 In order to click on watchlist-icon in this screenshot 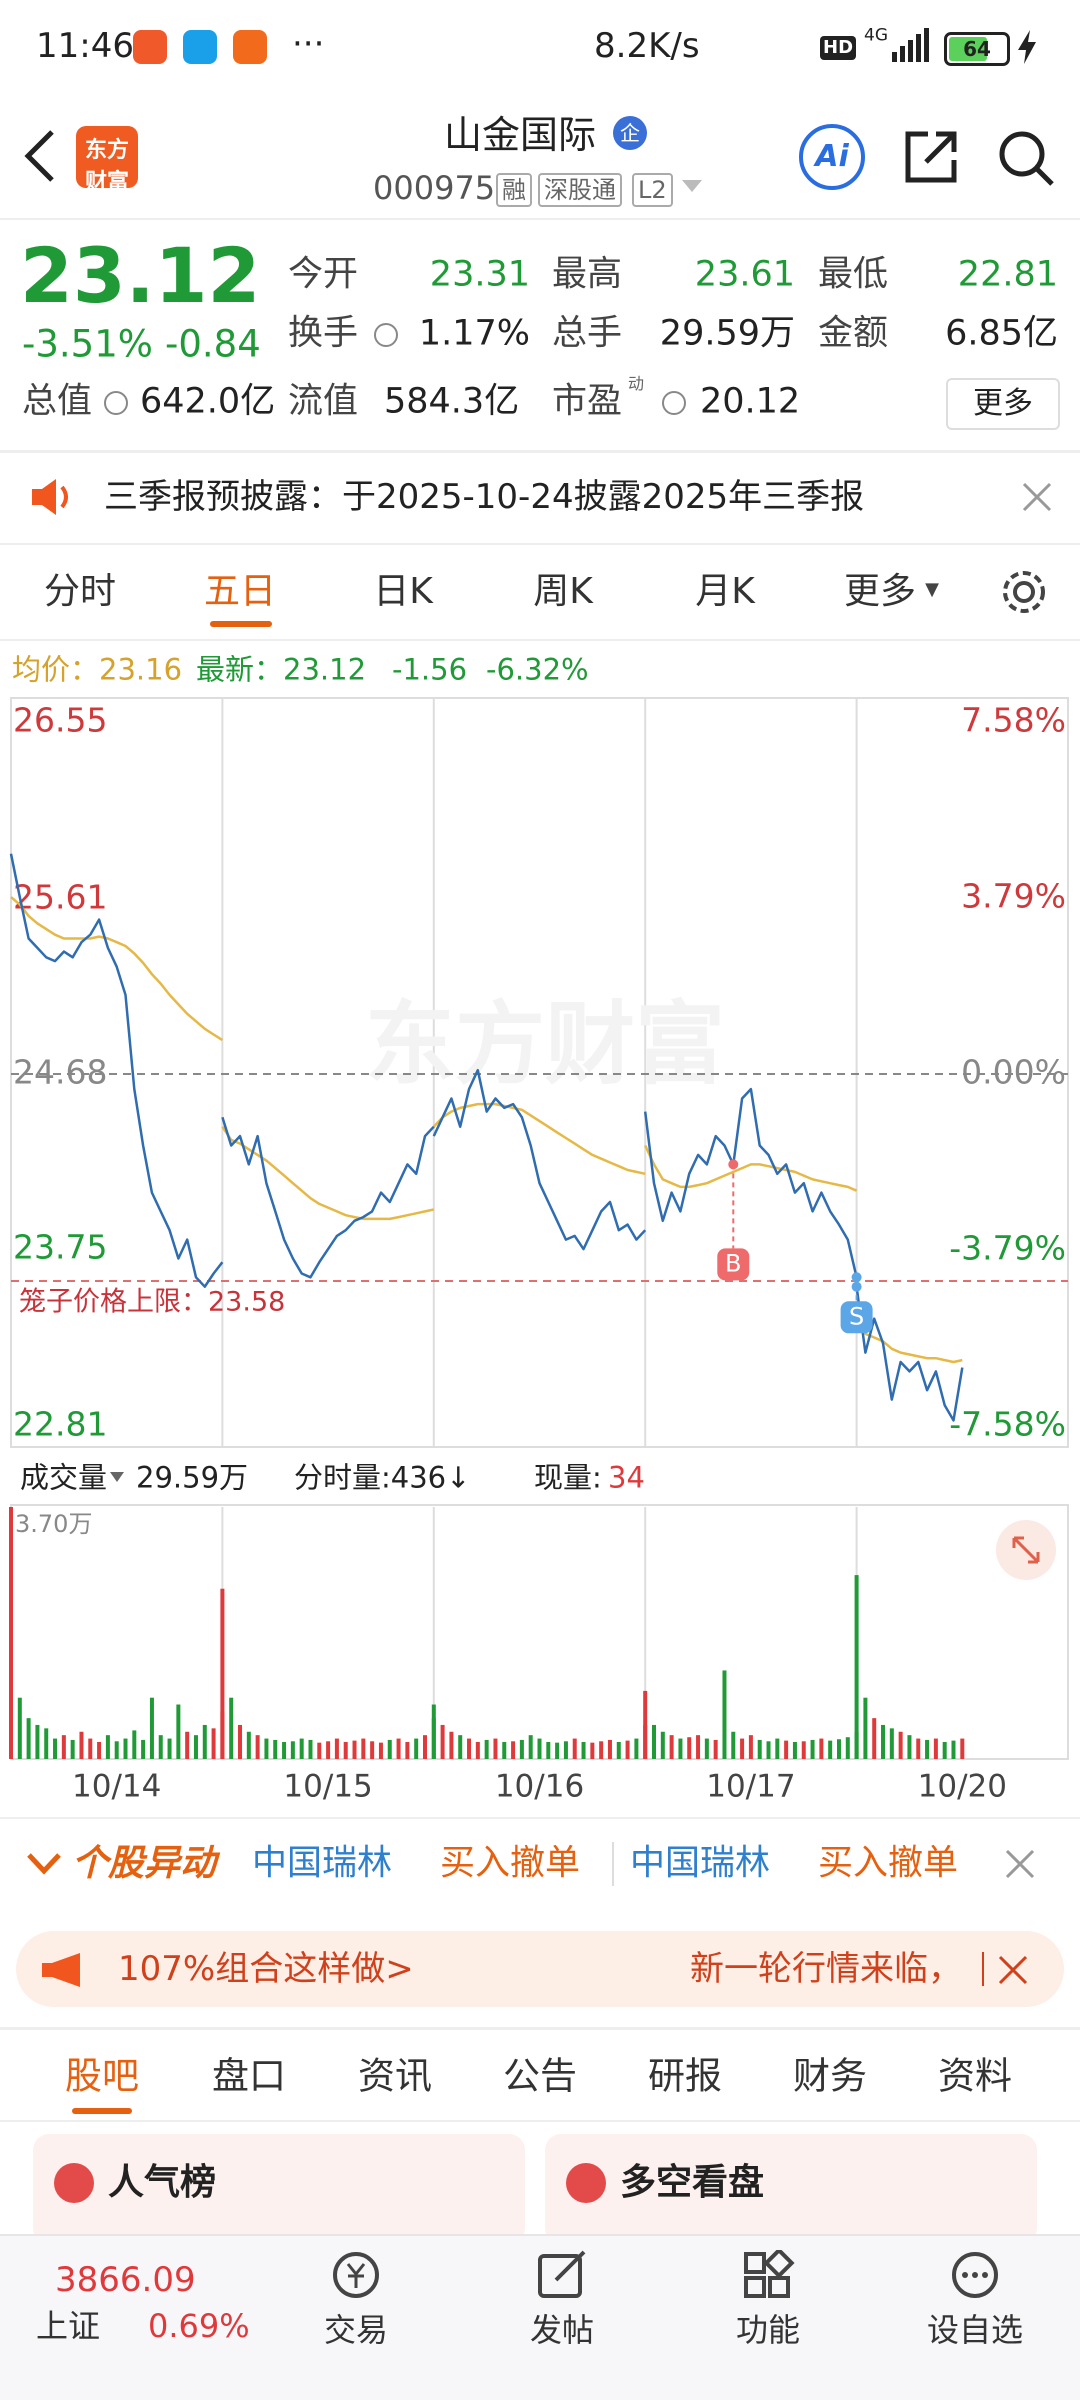, I will do `click(975, 2275)`.